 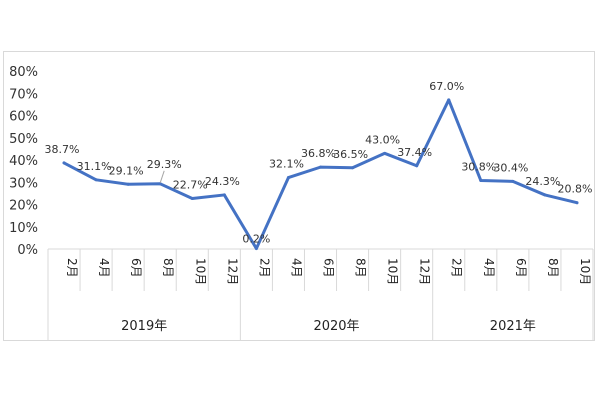 I want to click on data-label: 67.0%, so click(x=446, y=86).